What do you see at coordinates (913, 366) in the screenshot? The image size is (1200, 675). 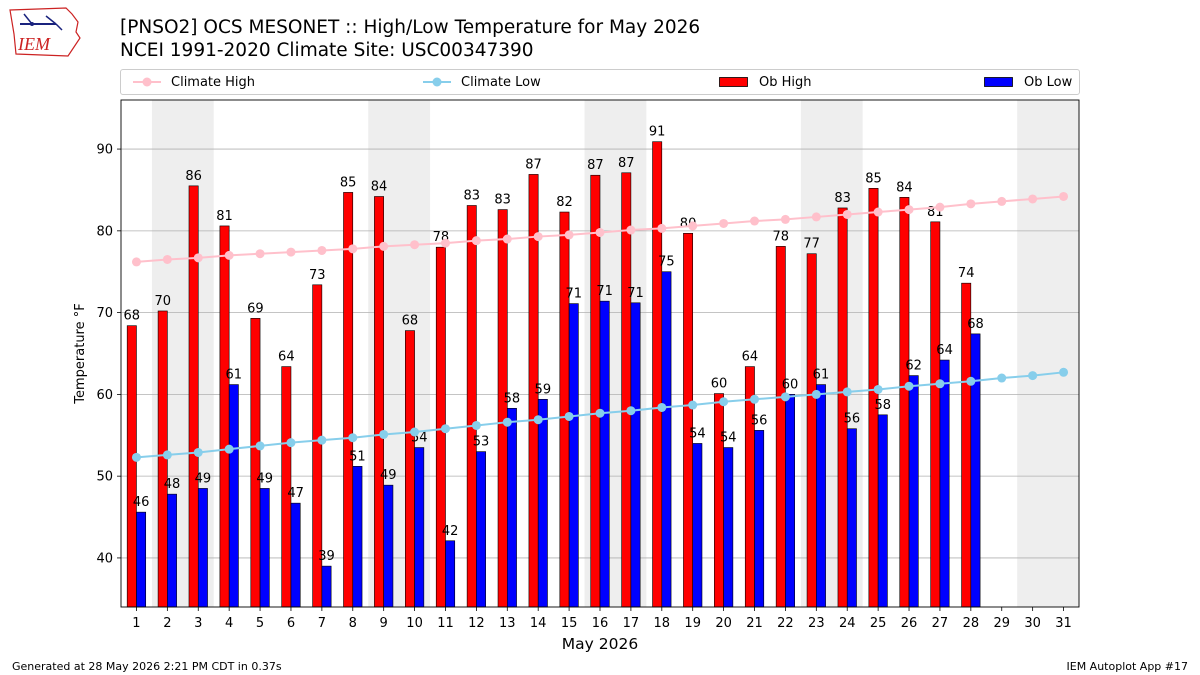 I see `ob-low-label: 62` at bounding box center [913, 366].